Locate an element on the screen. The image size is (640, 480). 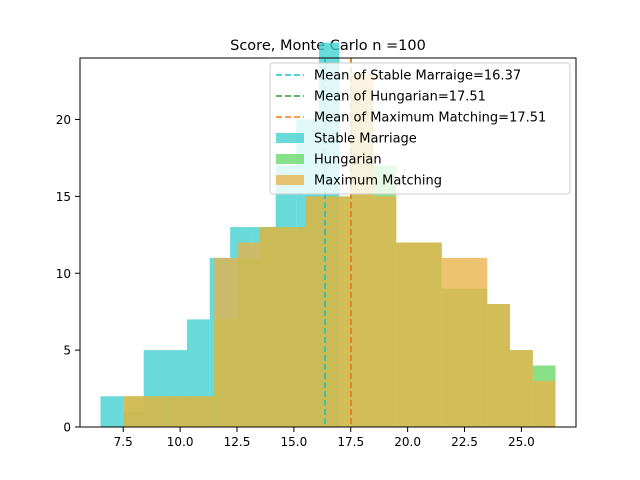
x-tick-label: 25.0 is located at coordinates (521, 442).